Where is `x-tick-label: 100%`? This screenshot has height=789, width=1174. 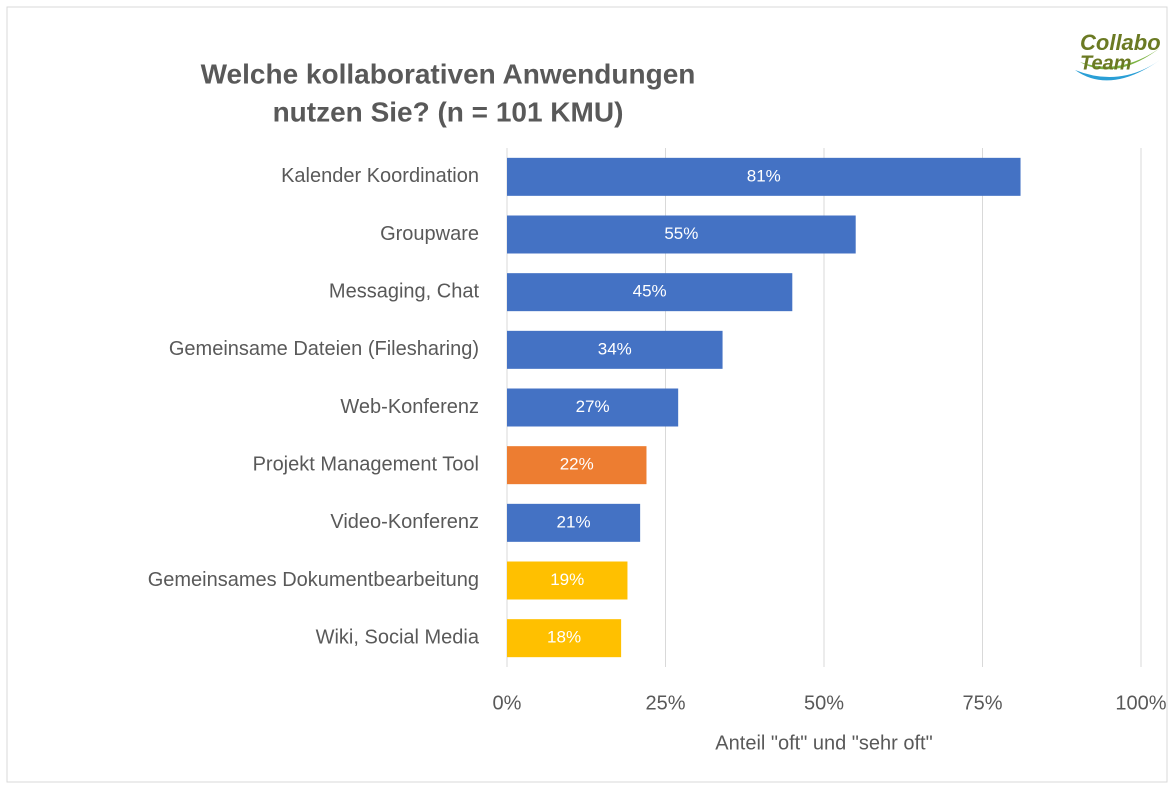 x-tick-label: 100% is located at coordinates (1140, 703).